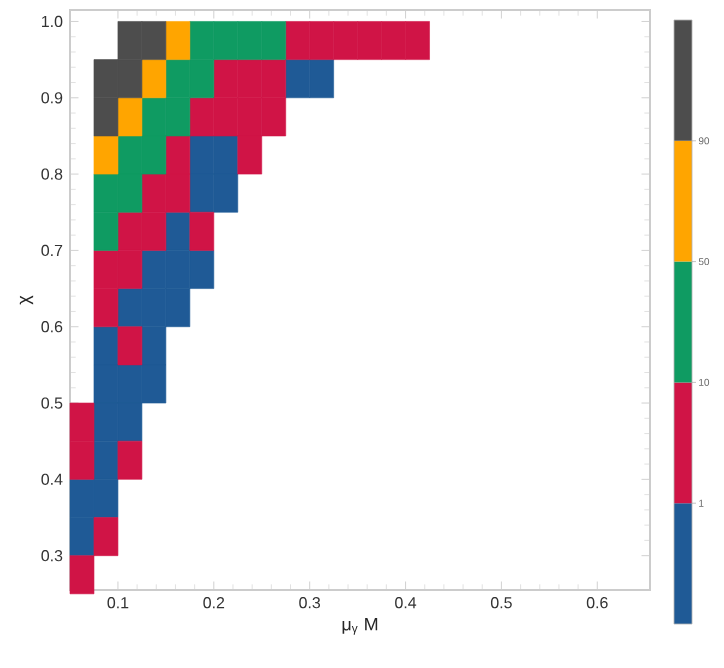  What do you see at coordinates (26, 300) in the screenshot?
I see `y-axis-title: χ` at bounding box center [26, 300].